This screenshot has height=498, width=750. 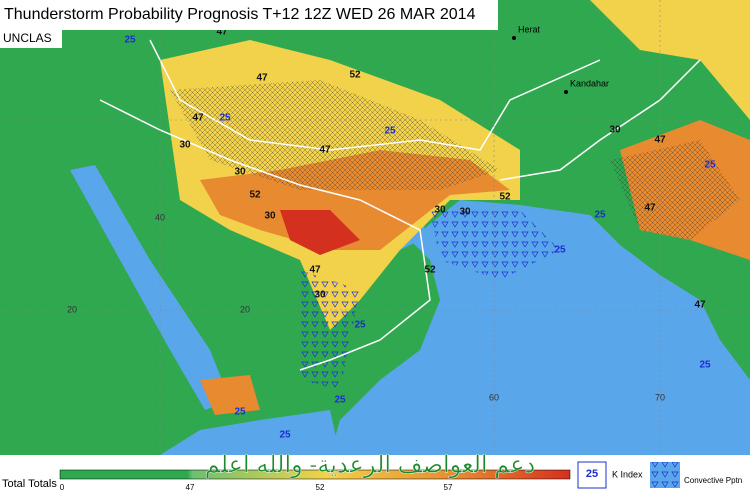 What do you see at coordinates (713, 480) in the screenshot?
I see `pptn-label: Convective Pptn` at bounding box center [713, 480].